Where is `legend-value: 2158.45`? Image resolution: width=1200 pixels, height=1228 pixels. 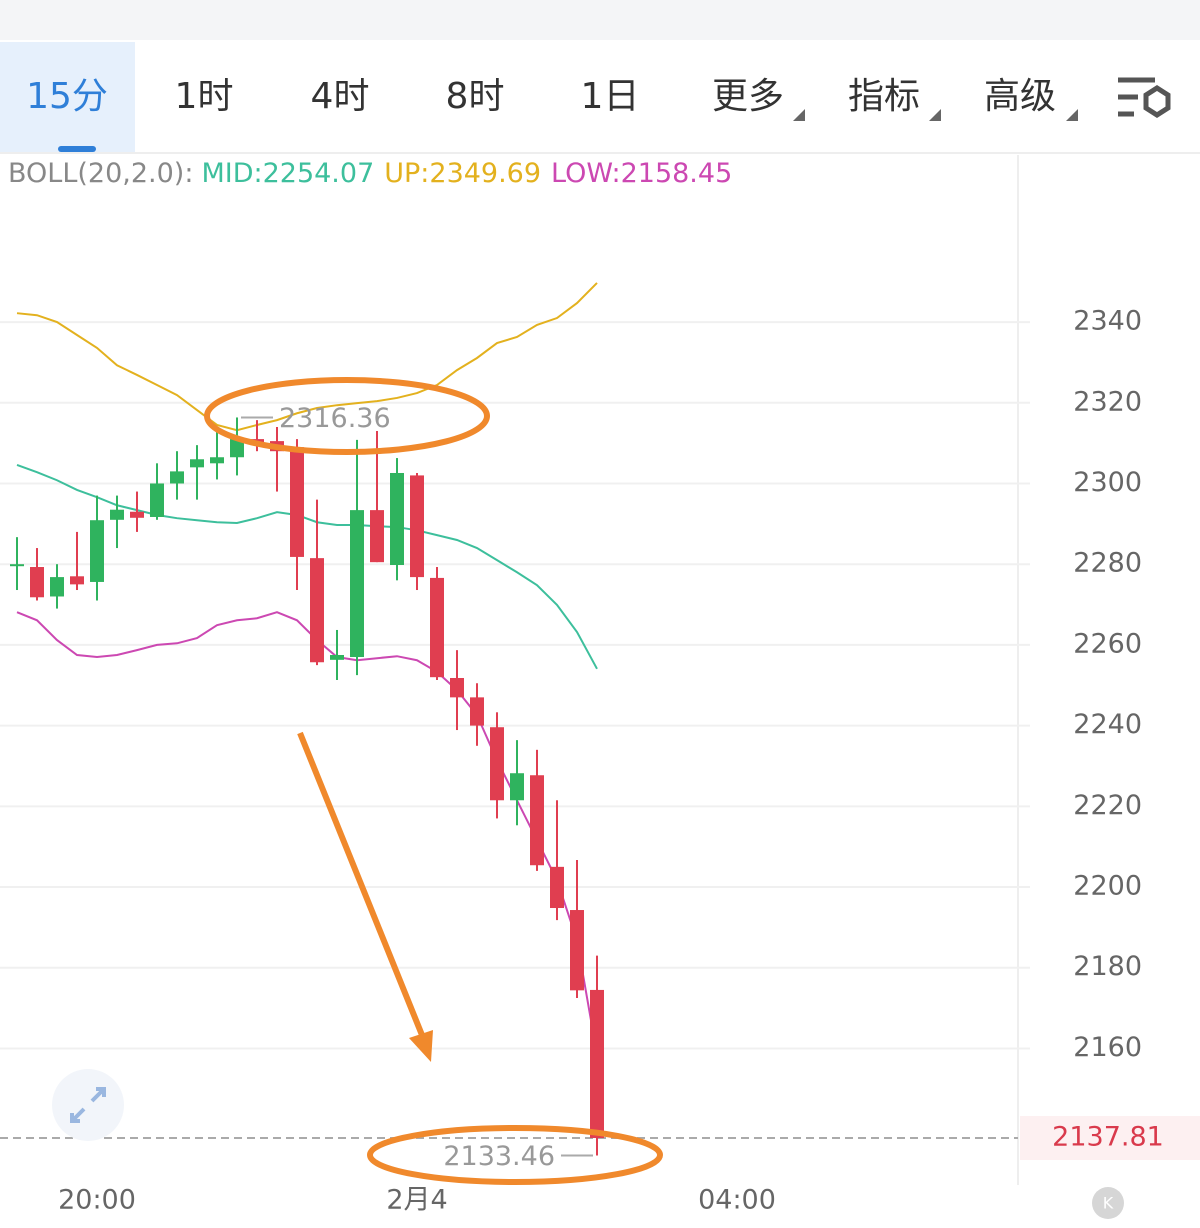
legend-value: 2158.45 is located at coordinates (677, 173).